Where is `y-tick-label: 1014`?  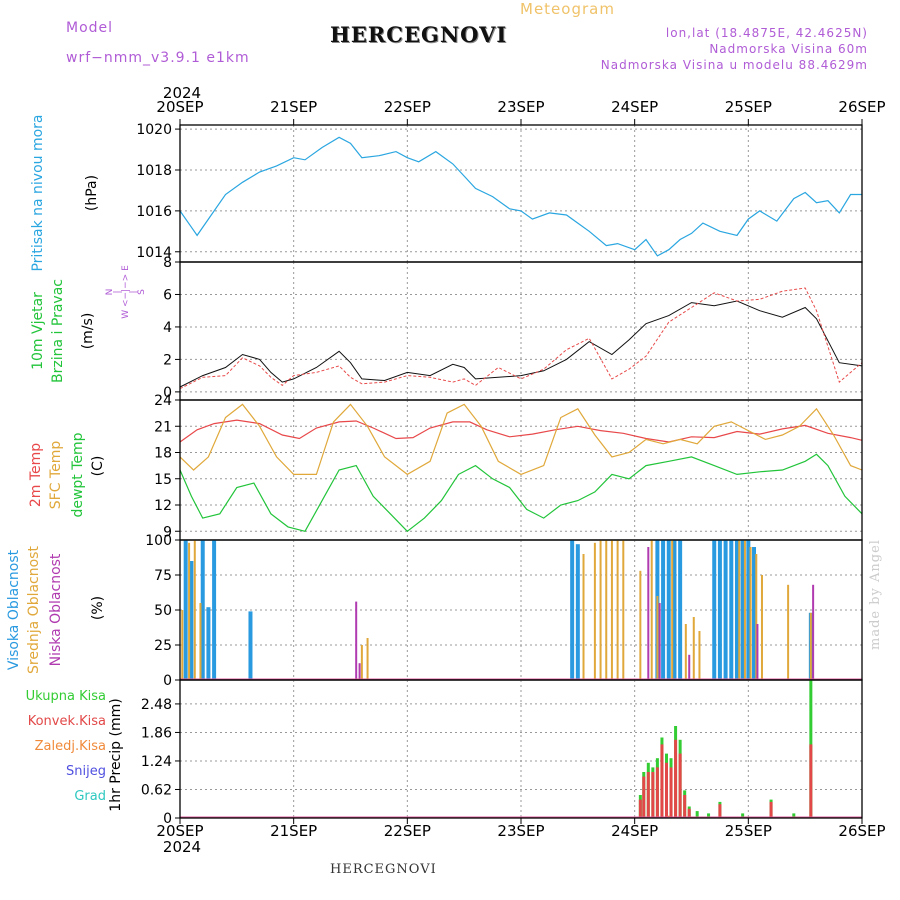
y-tick-label: 1014 is located at coordinates (154, 253).